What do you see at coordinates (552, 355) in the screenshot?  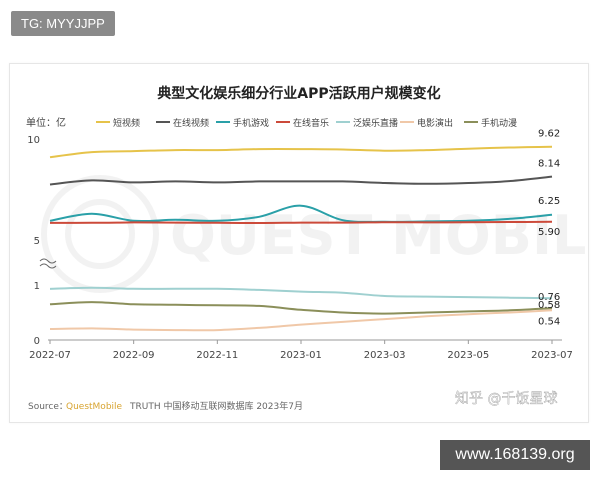 I see `x-tick-label: 2023-07` at bounding box center [552, 355].